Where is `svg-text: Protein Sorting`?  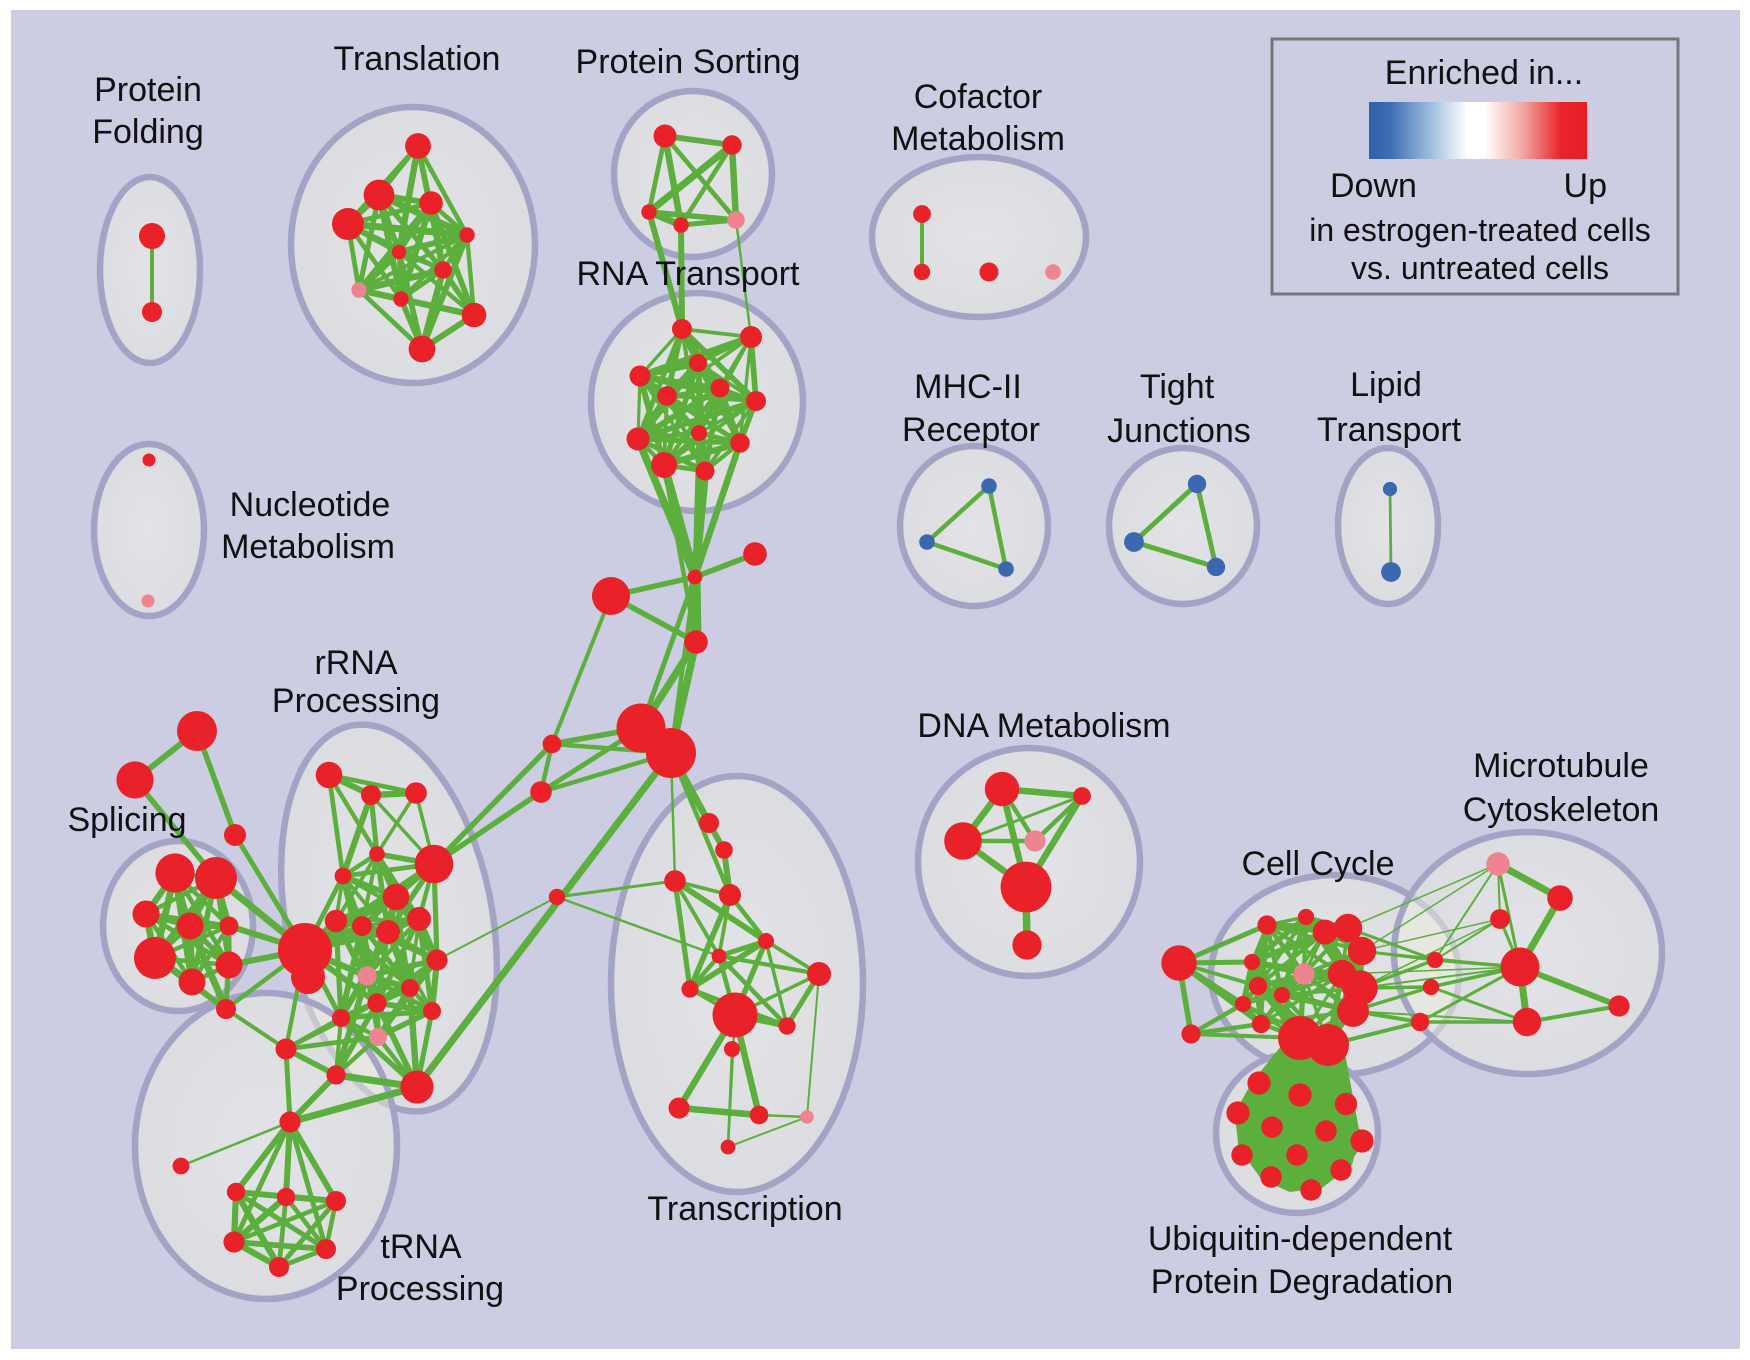 svg-text: Protein Sorting is located at coordinates (688, 62).